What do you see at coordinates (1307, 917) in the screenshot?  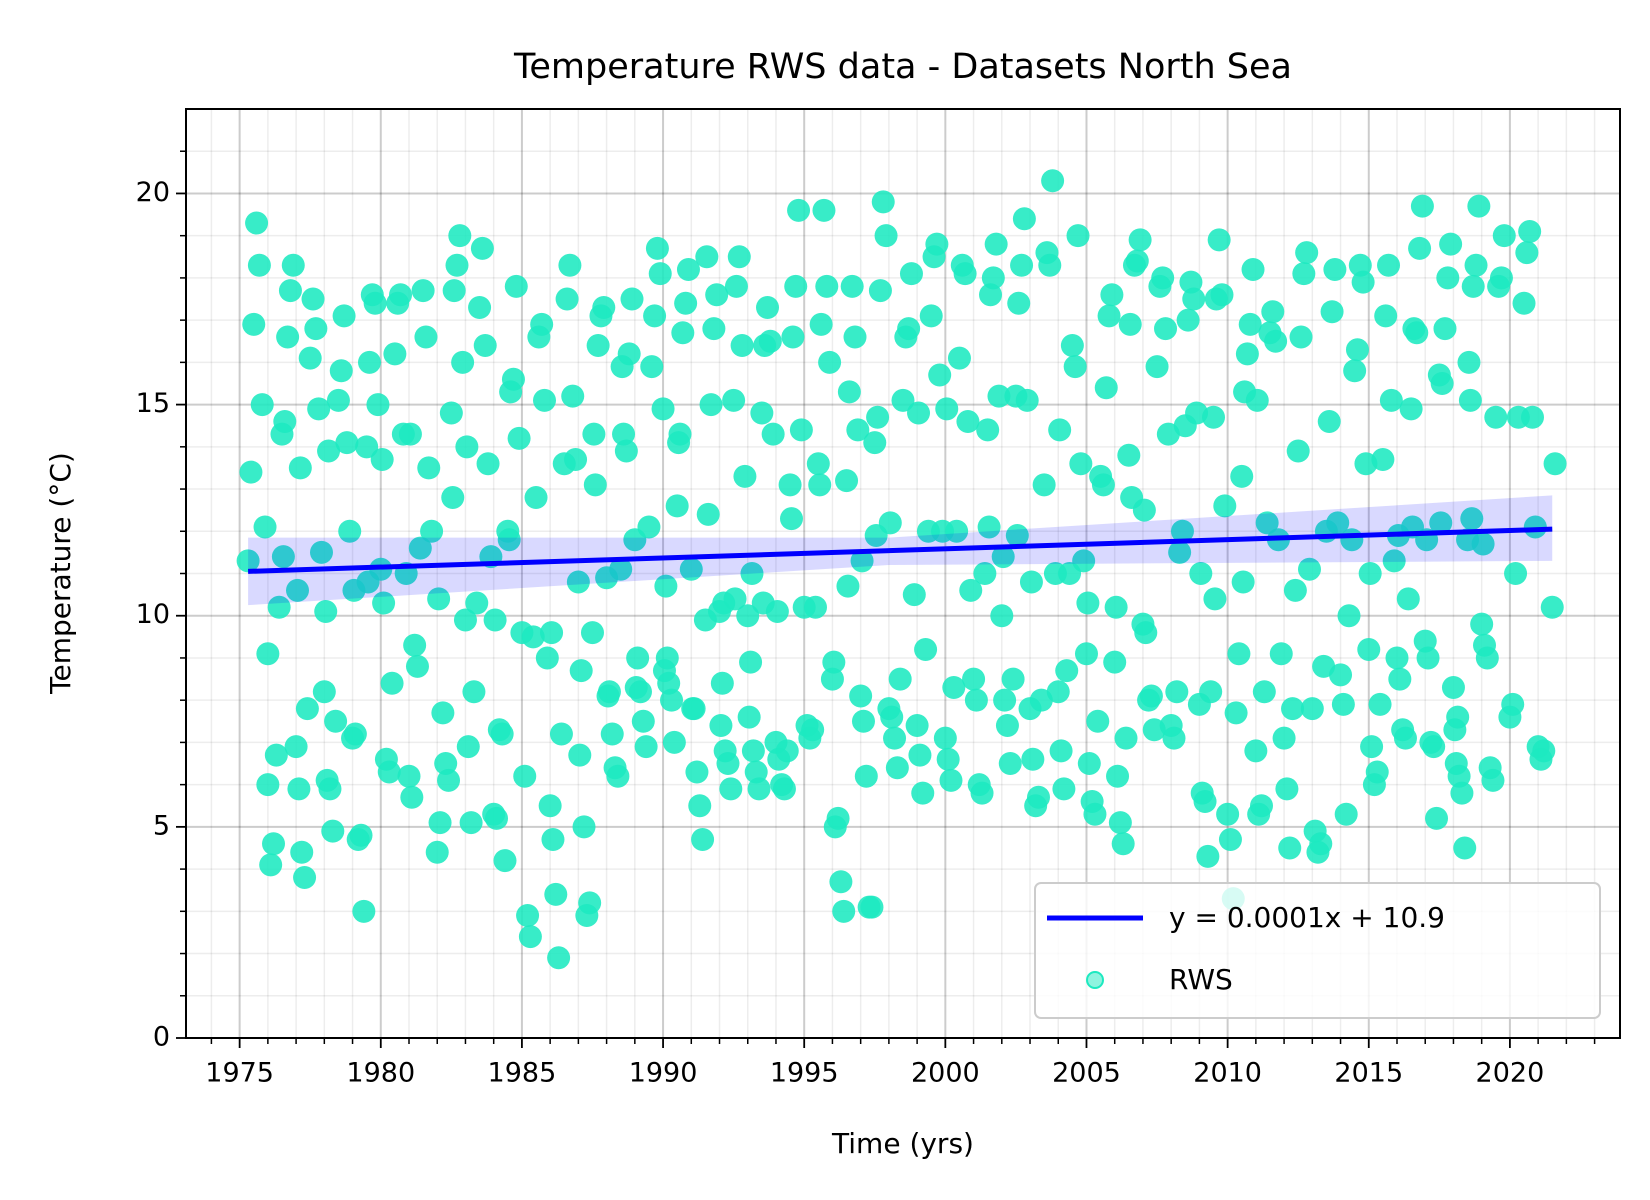 I see `legend-label: y = 0.0001x + 10.9` at bounding box center [1307, 917].